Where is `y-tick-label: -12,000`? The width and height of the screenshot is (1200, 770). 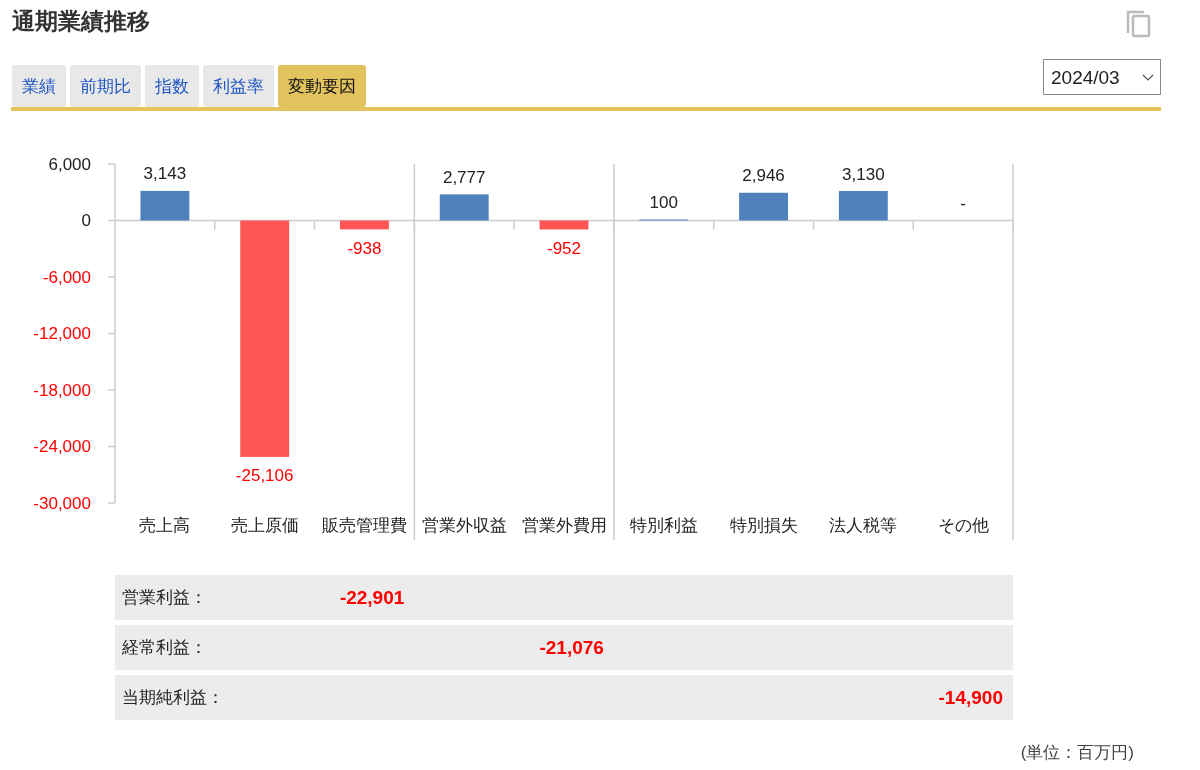 y-tick-label: -12,000 is located at coordinates (62, 333).